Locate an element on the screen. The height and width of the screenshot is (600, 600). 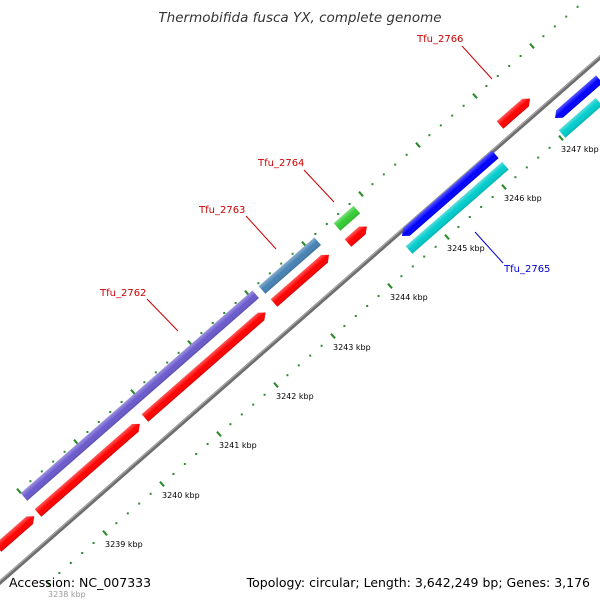
cds-forward-5-shade is located at coordinates (355, 236).